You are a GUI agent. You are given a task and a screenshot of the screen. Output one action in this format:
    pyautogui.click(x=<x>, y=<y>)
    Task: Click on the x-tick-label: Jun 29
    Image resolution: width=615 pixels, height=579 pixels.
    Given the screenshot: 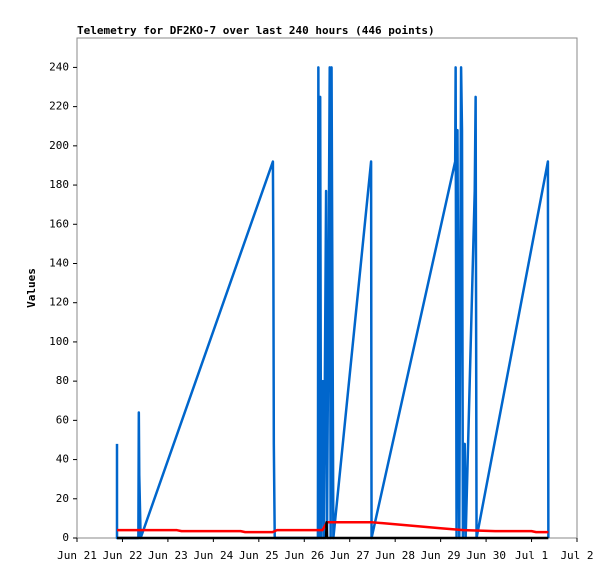 What is the action you would take?
    pyautogui.click(x=441, y=555)
    